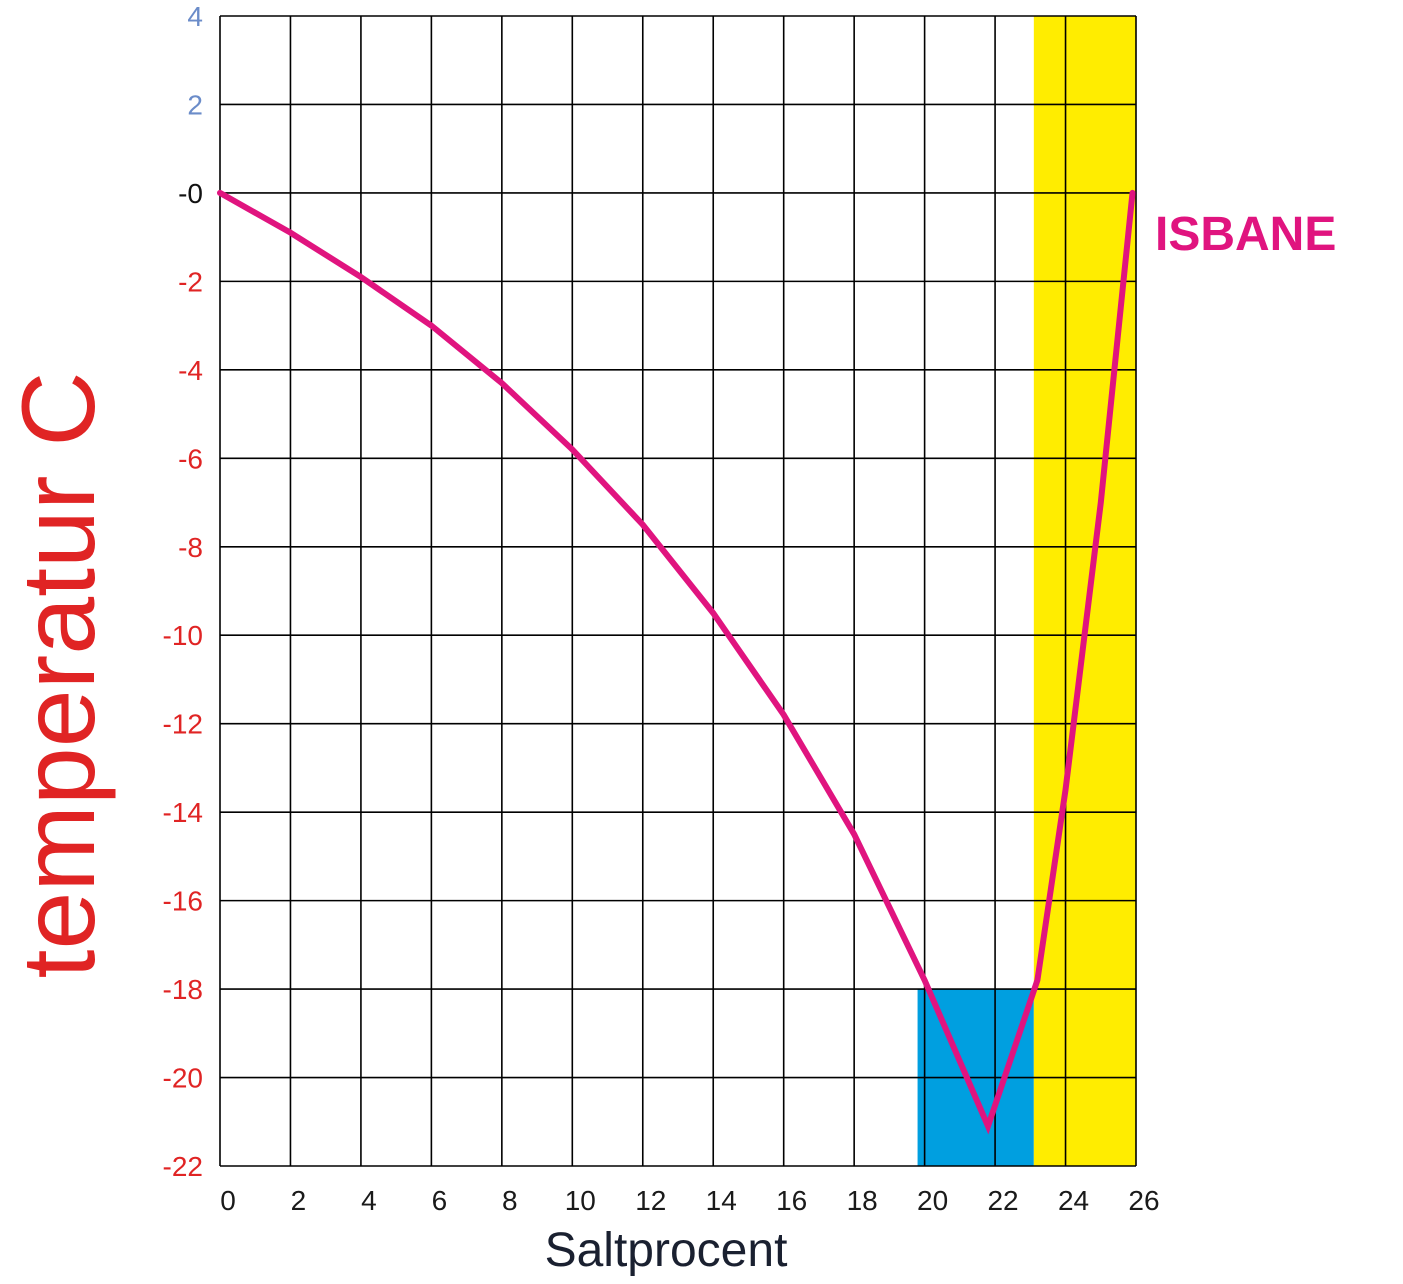 This screenshot has width=1403, height=1284. What do you see at coordinates (1245, 234) in the screenshot?
I see `series-label-isbane: ISBANE` at bounding box center [1245, 234].